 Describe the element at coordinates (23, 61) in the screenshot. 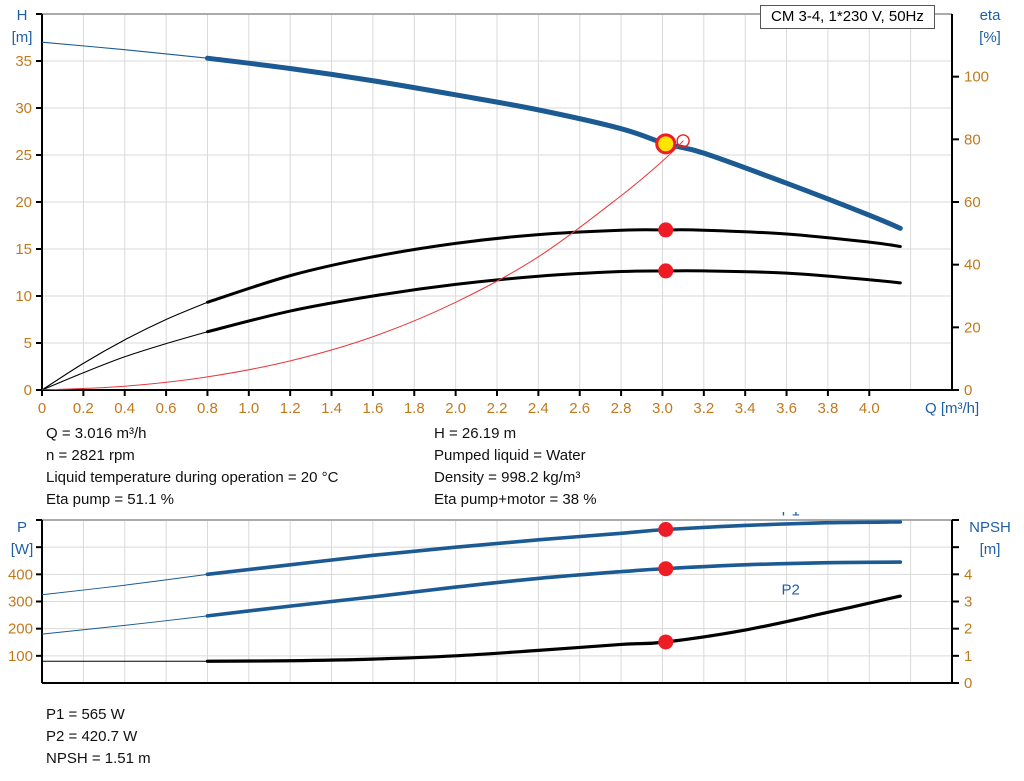

I see `left-tick-label: 35` at that location.